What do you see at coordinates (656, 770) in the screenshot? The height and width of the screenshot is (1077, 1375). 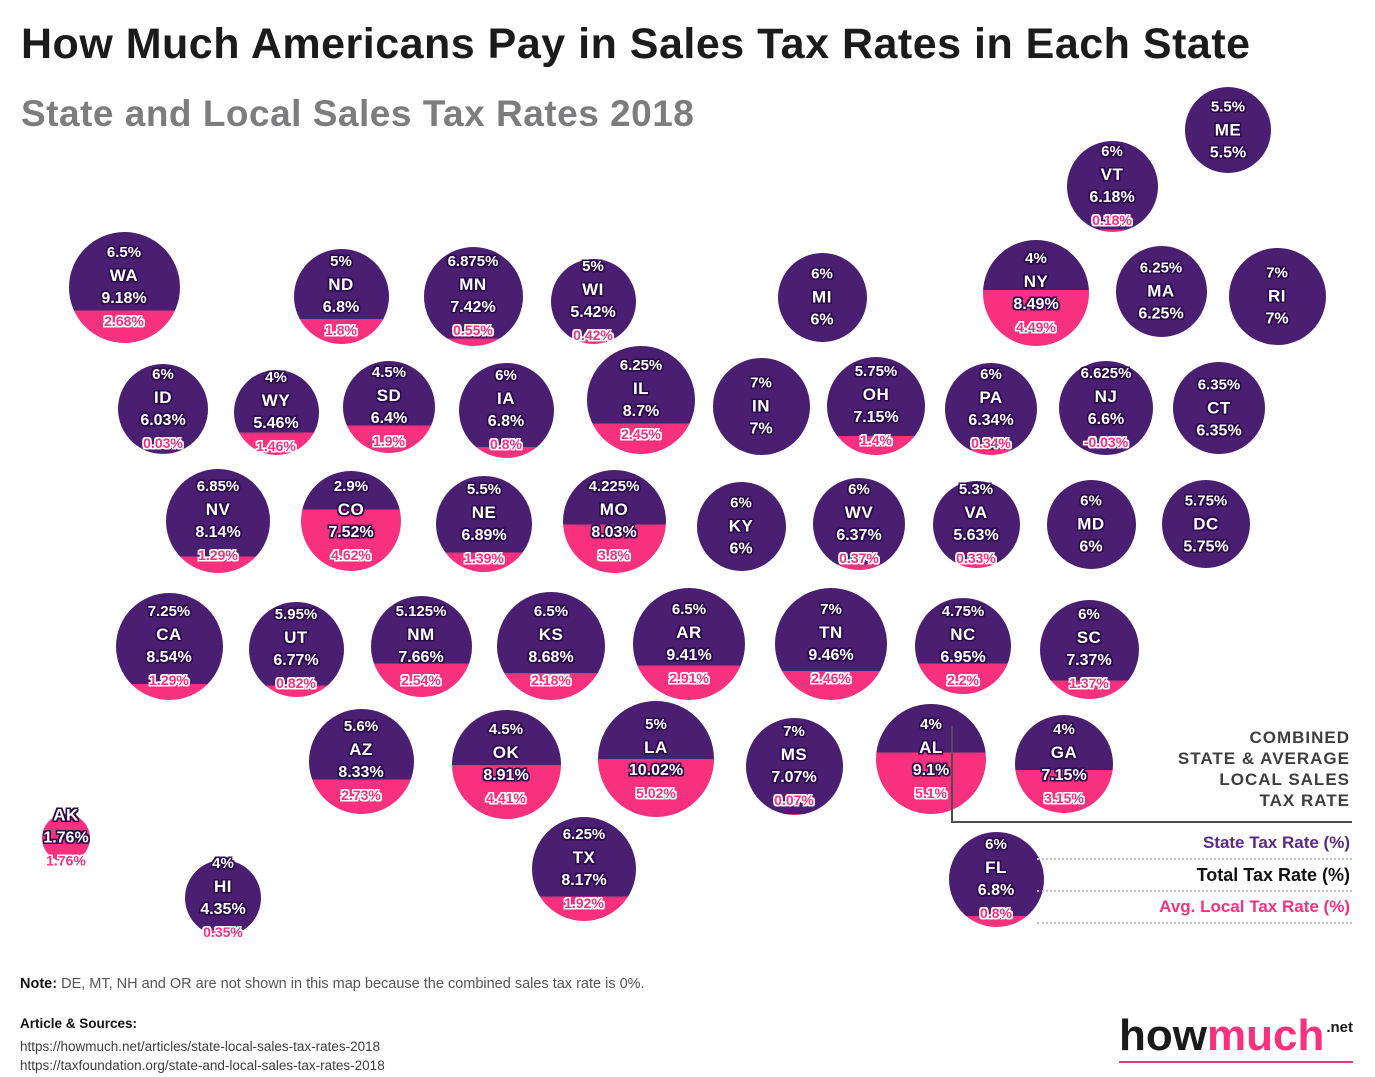 I see `total-rate-label: 10.02%` at bounding box center [656, 770].